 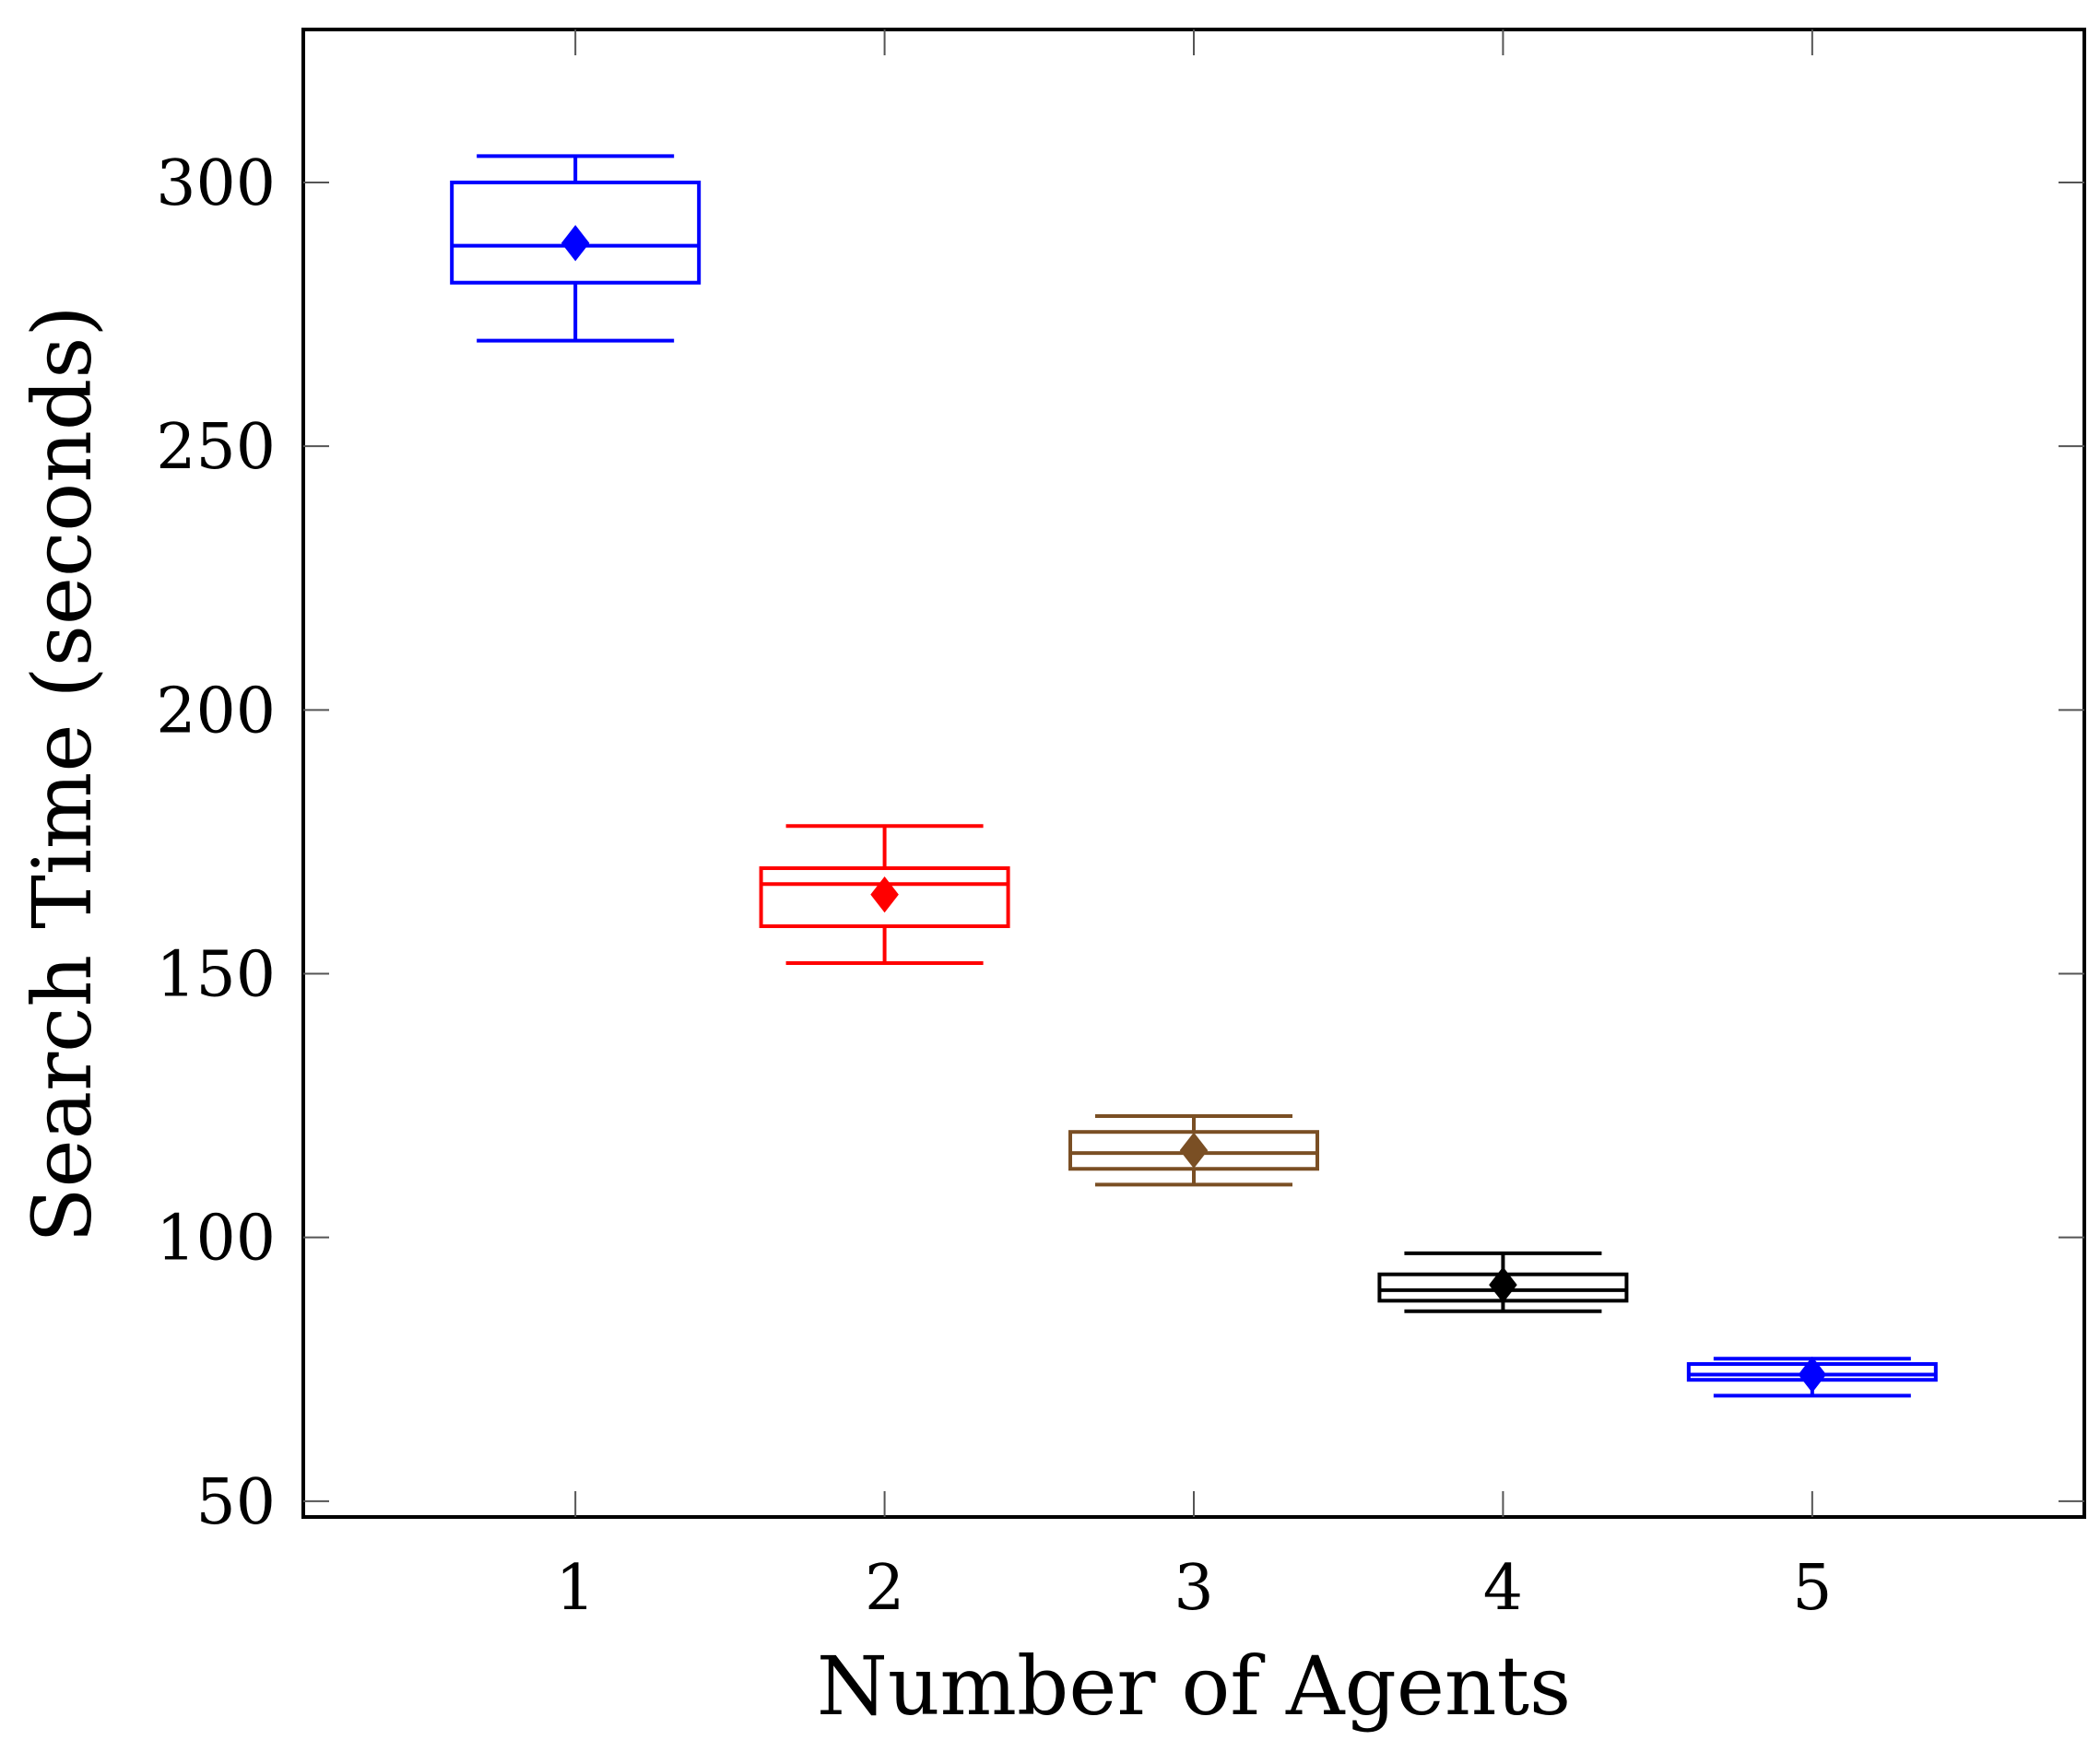 What do you see at coordinates (216, 711) in the screenshot?
I see `y-tick-label: 200` at bounding box center [216, 711].